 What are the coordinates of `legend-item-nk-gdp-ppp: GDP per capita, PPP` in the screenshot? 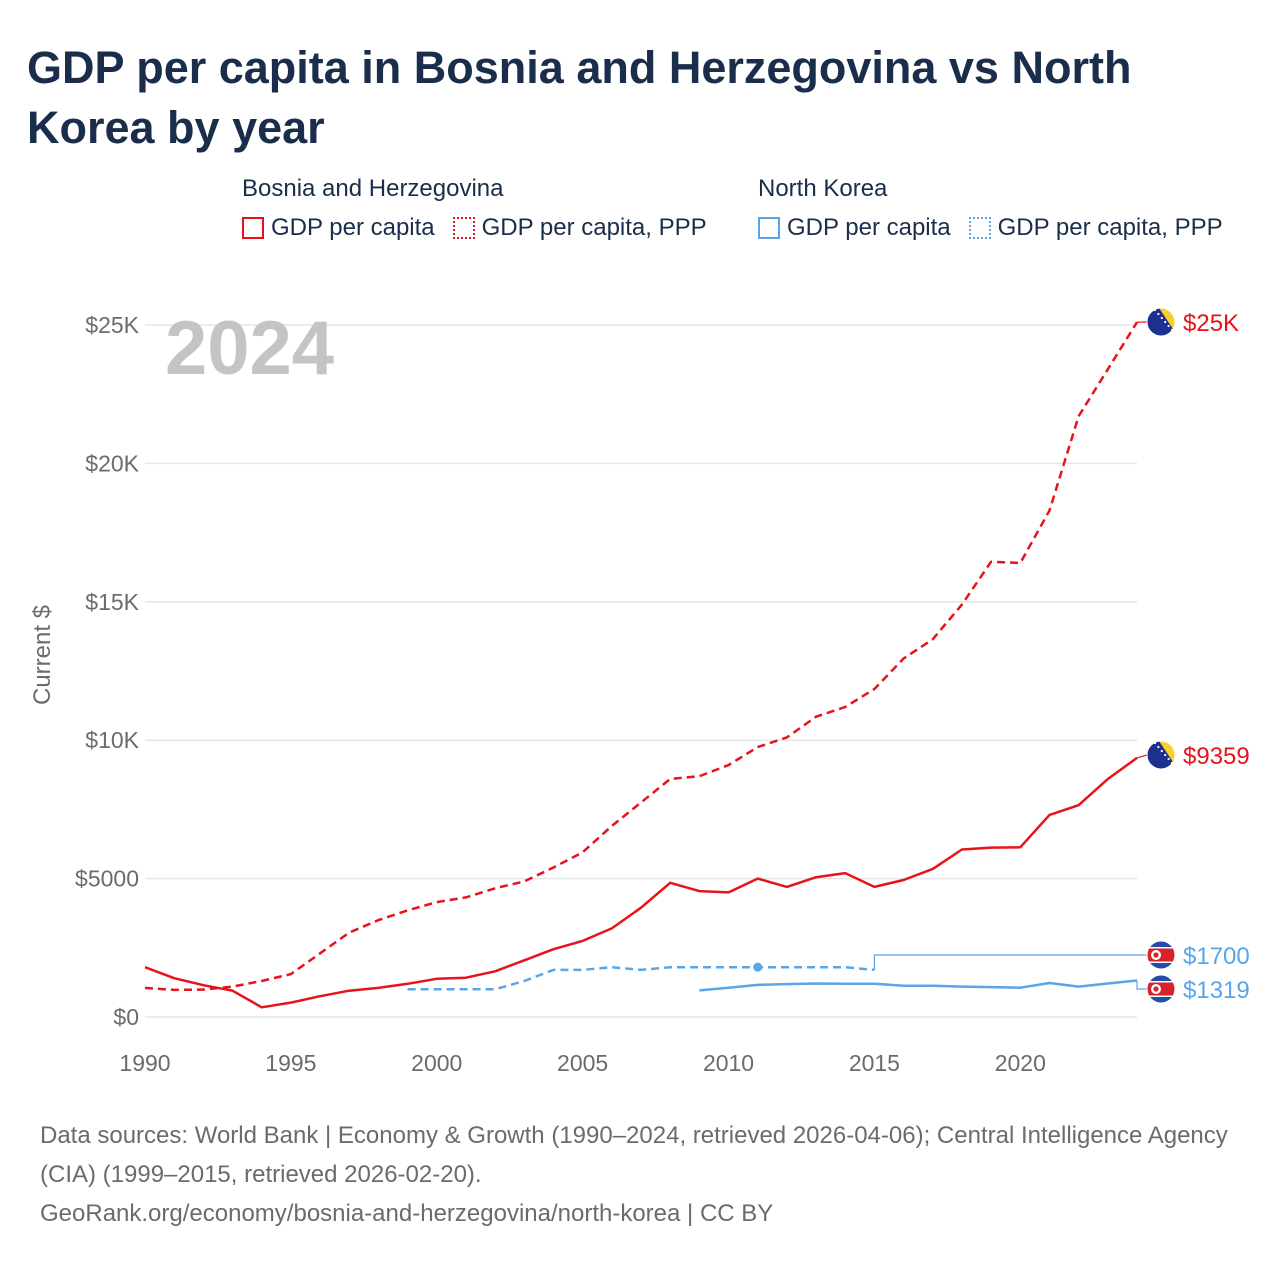 It's located at (1095, 228).